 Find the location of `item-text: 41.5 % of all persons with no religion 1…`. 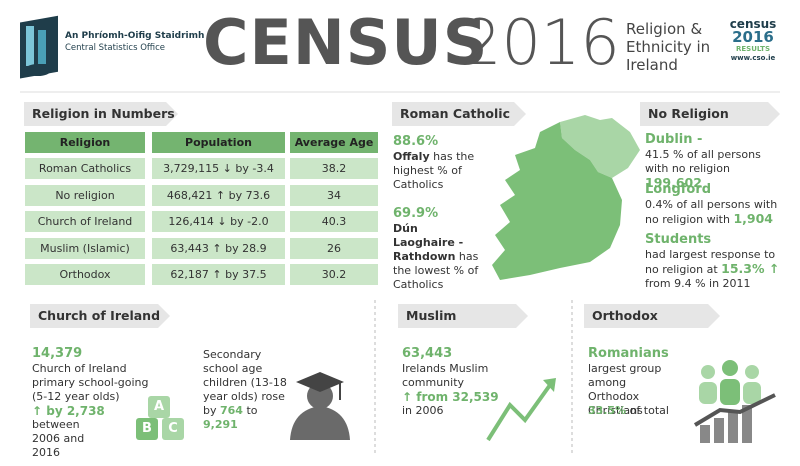

item-text: 41.5 % of all persons with no religion 1… is located at coordinates (712, 169).